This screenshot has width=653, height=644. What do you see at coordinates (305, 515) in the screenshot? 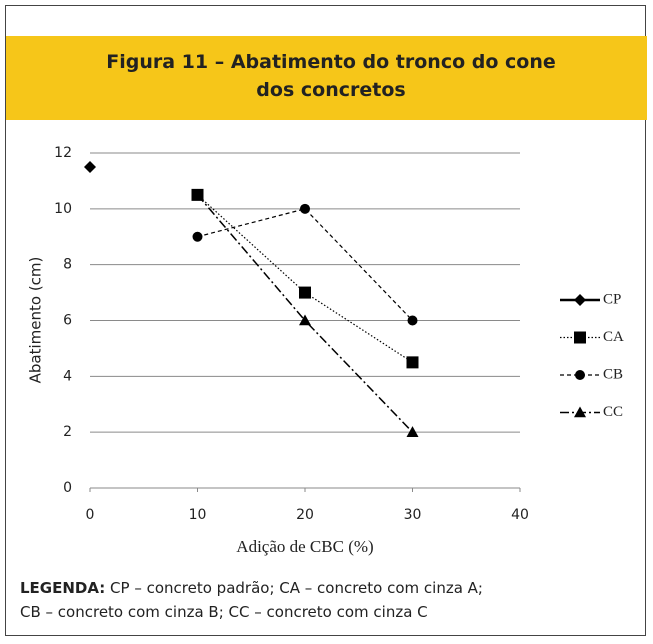
I see `x-tick-label: 20` at bounding box center [305, 515].